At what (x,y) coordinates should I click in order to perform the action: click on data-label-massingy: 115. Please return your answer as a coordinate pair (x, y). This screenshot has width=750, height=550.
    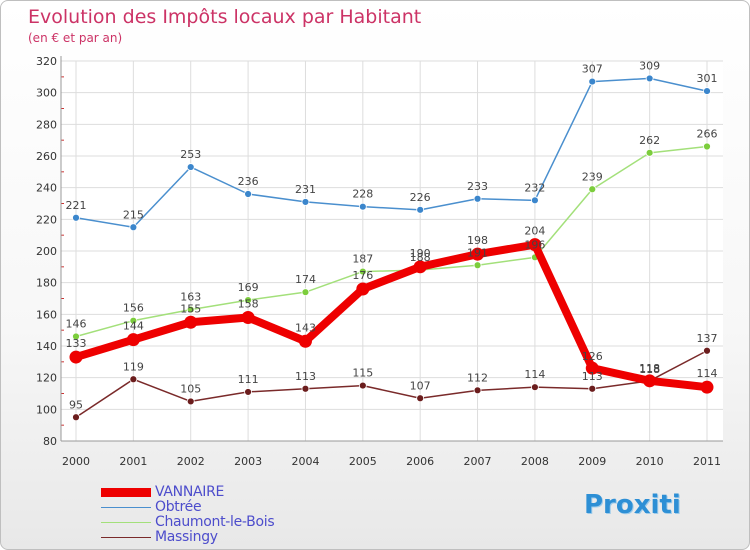
    Looking at the image, I should click on (362, 373).